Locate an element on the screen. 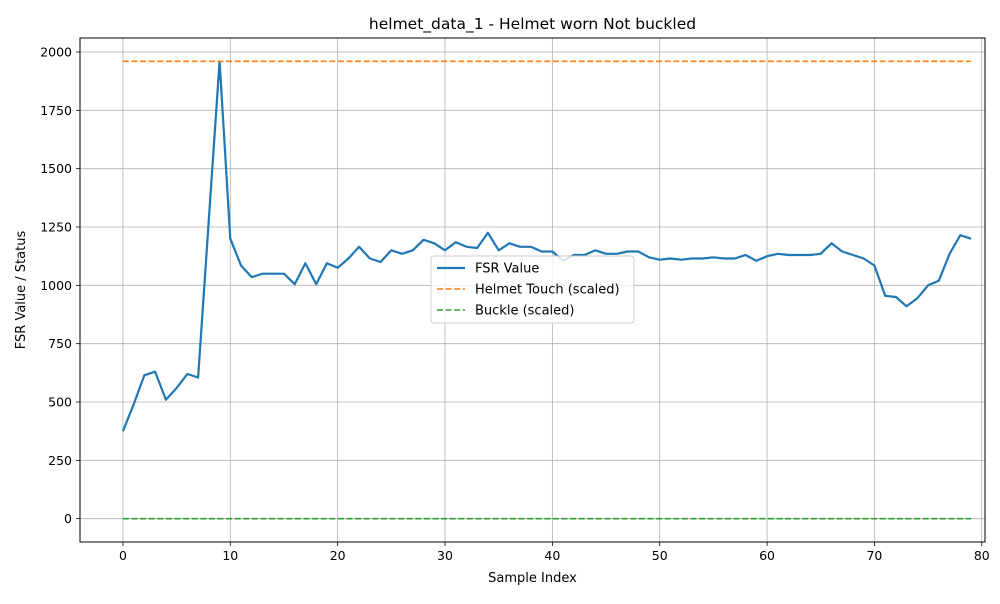 This screenshot has width=1000, height=604. y-tick-label: 2000 is located at coordinates (56, 52).